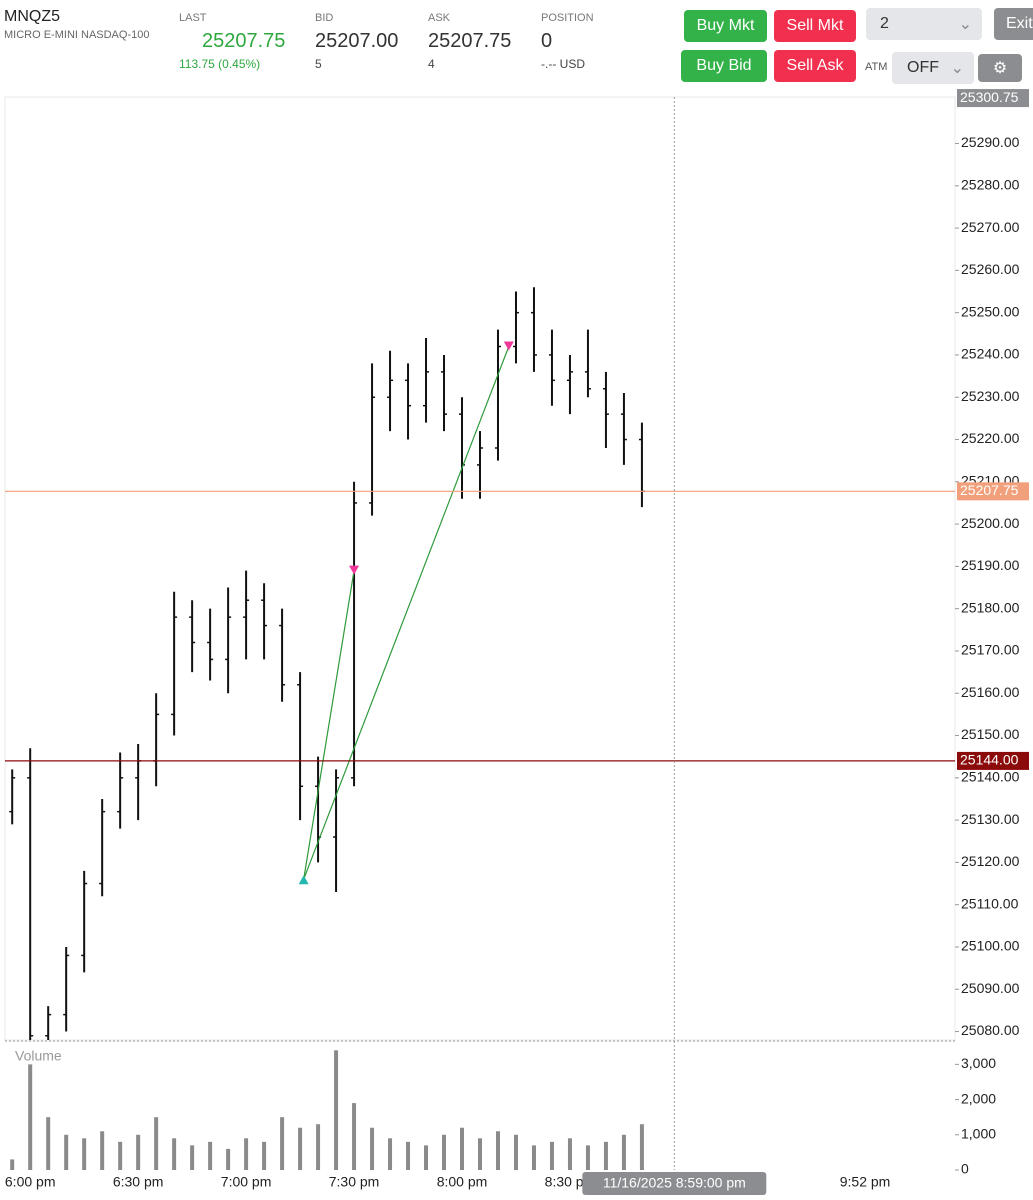 Image resolution: width=1033 pixels, height=1200 pixels. Describe the element at coordinates (1019, 23) in the screenshot. I see `exit-label: Exit` at that location.